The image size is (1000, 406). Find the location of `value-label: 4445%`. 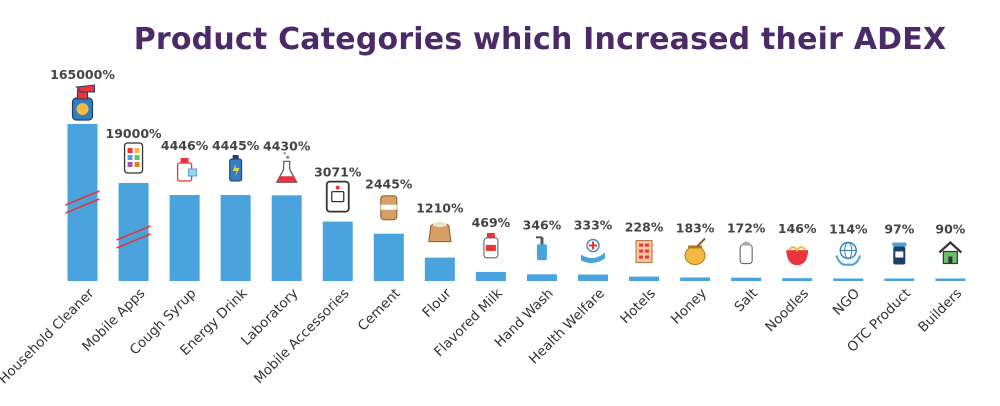

value-label: 4445% is located at coordinates (236, 145).